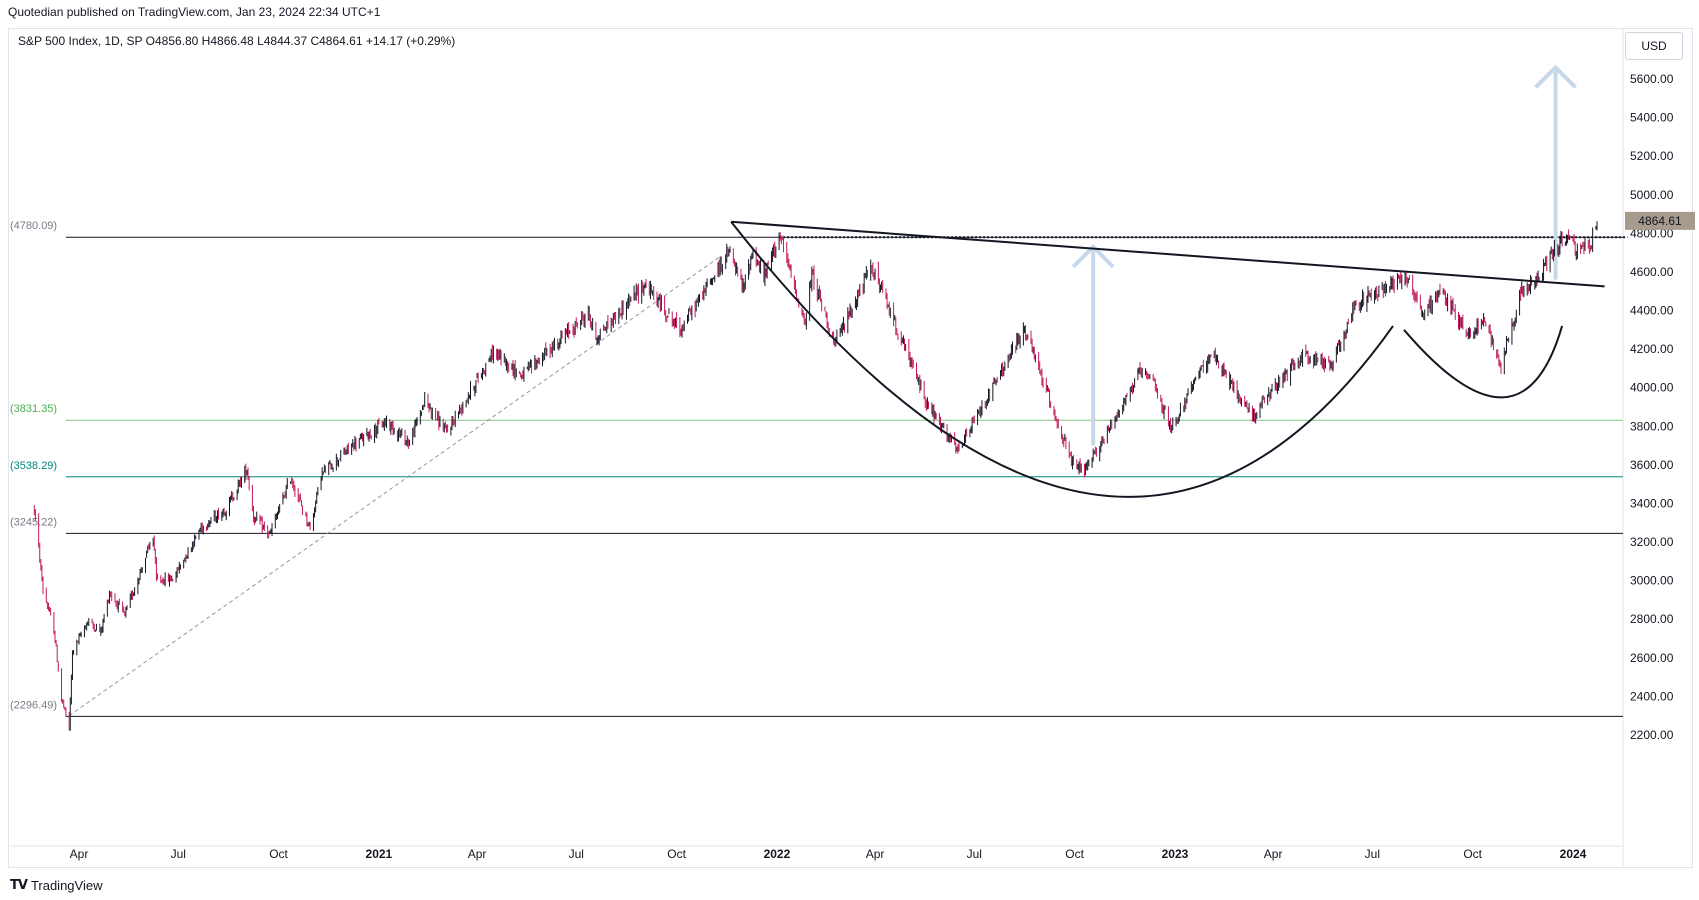 This screenshot has width=1699, height=900. I want to click on level-label: (4780.09), so click(33, 226).